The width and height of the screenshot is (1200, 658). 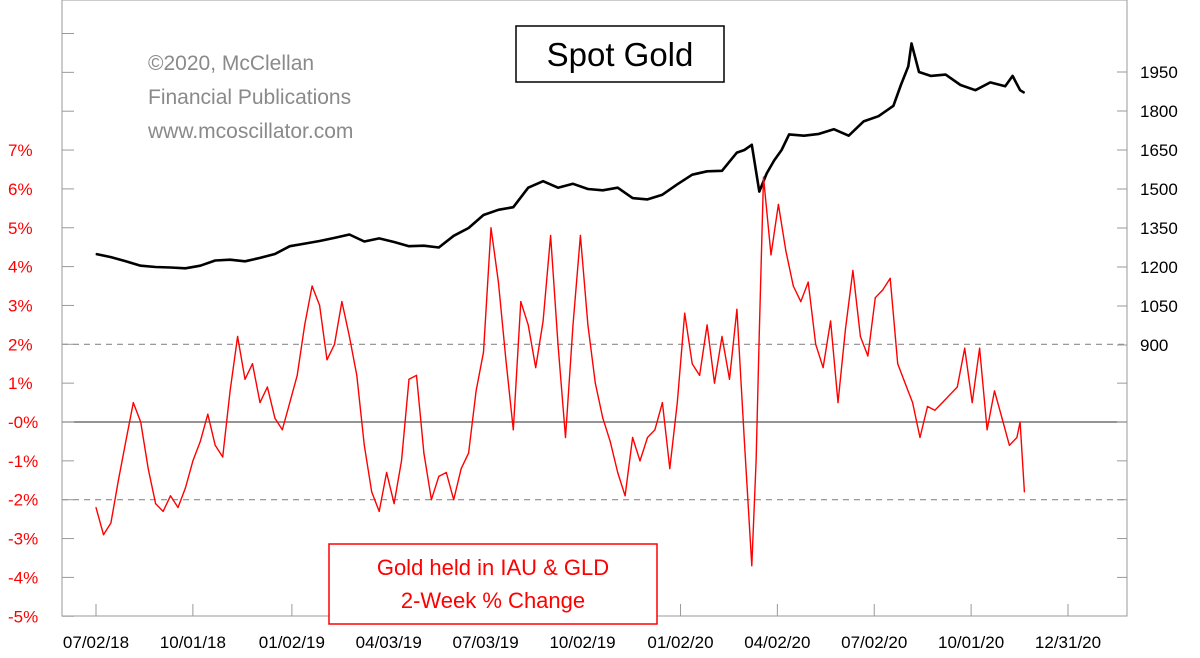 I want to click on x-tick-label: 07/02/20, so click(x=874, y=642).